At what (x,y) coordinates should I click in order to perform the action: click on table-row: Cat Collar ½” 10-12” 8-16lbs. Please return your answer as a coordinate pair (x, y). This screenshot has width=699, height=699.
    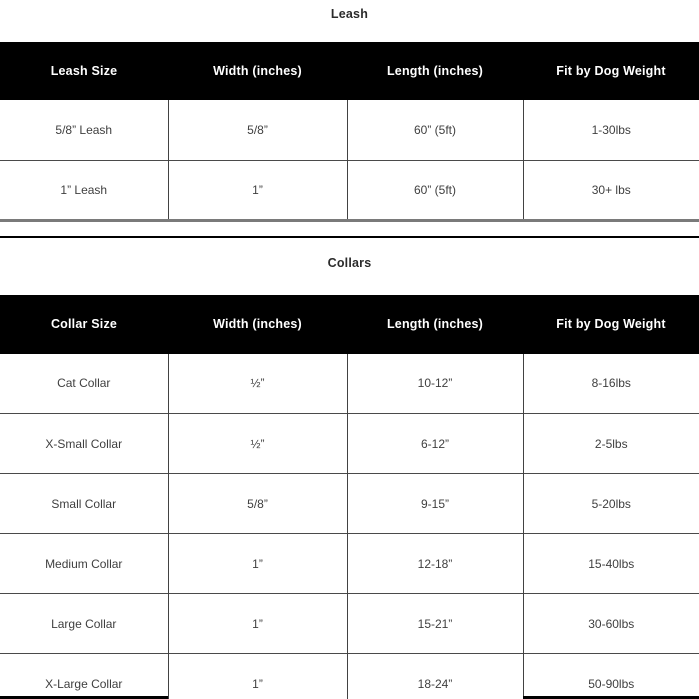
    Looking at the image, I should click on (349, 383).